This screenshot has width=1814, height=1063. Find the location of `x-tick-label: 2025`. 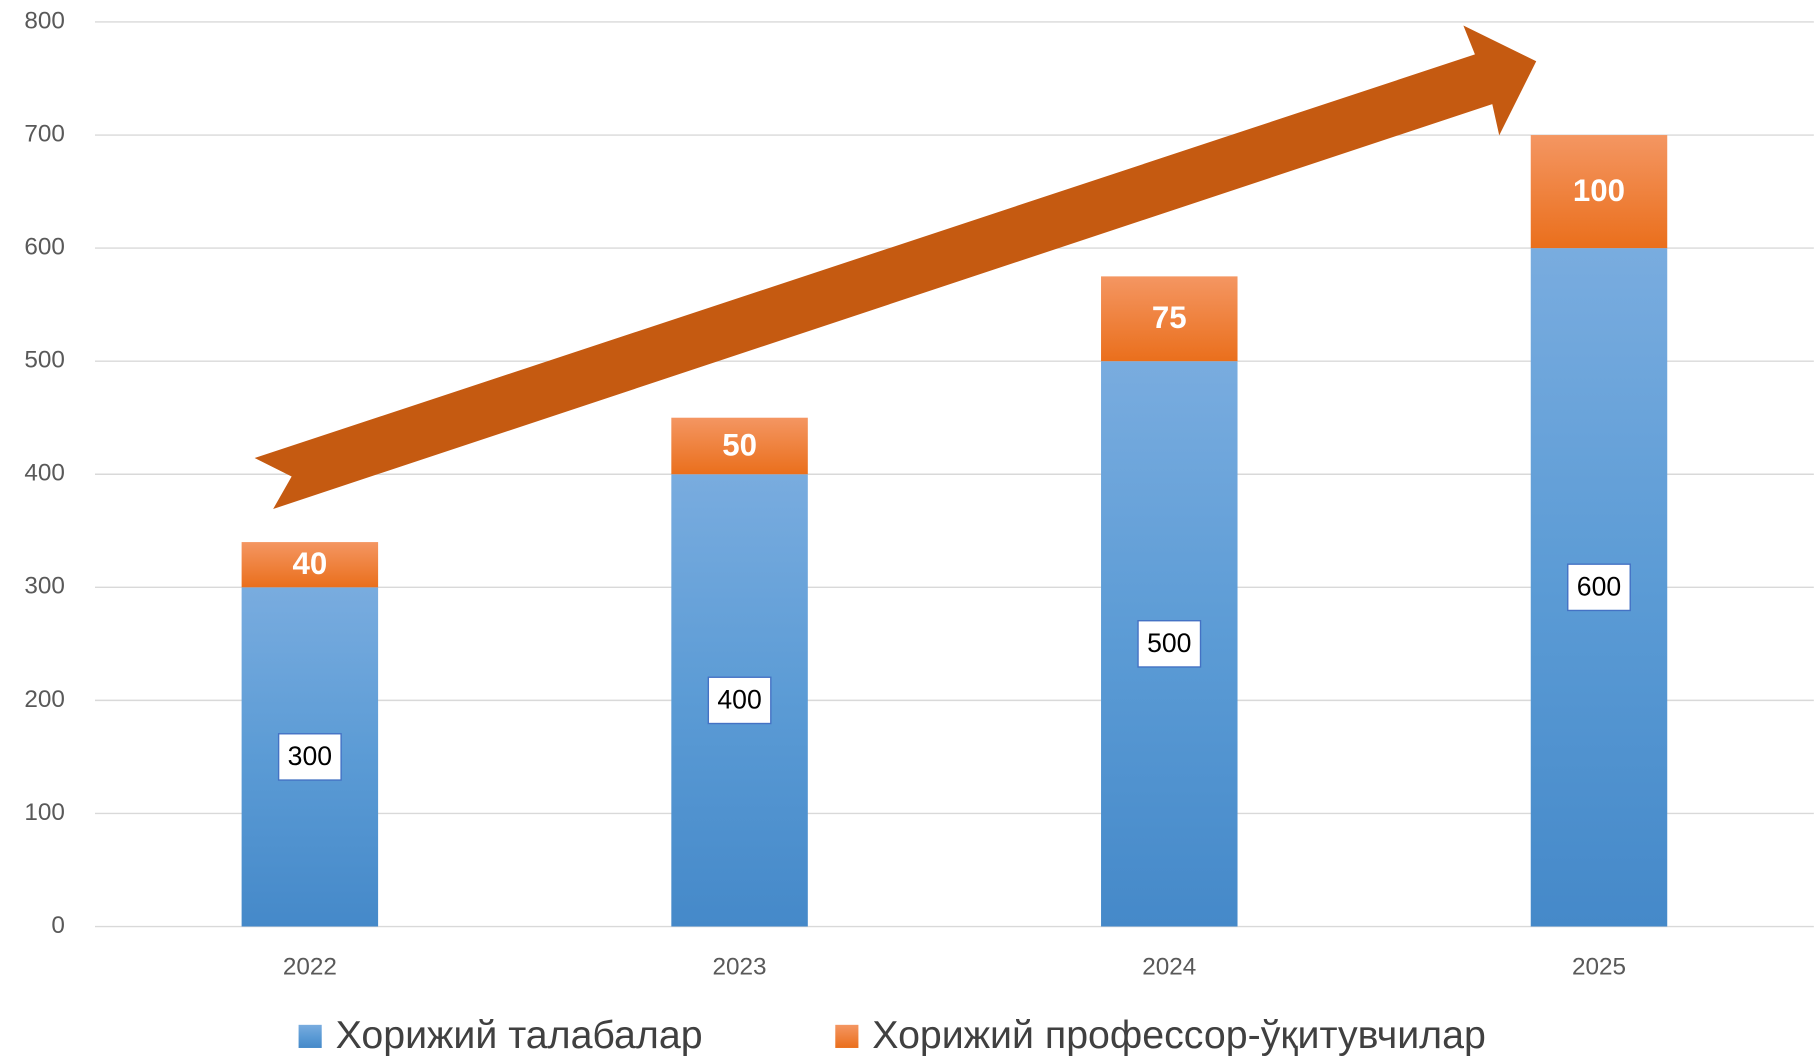

x-tick-label: 2025 is located at coordinates (1599, 967).